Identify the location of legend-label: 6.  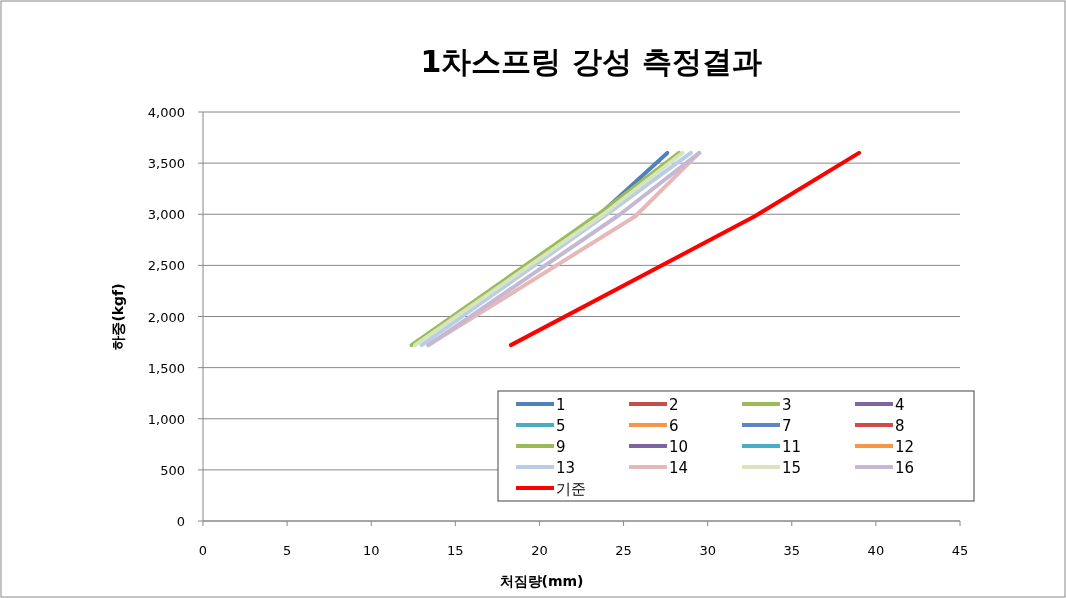
(674, 426).